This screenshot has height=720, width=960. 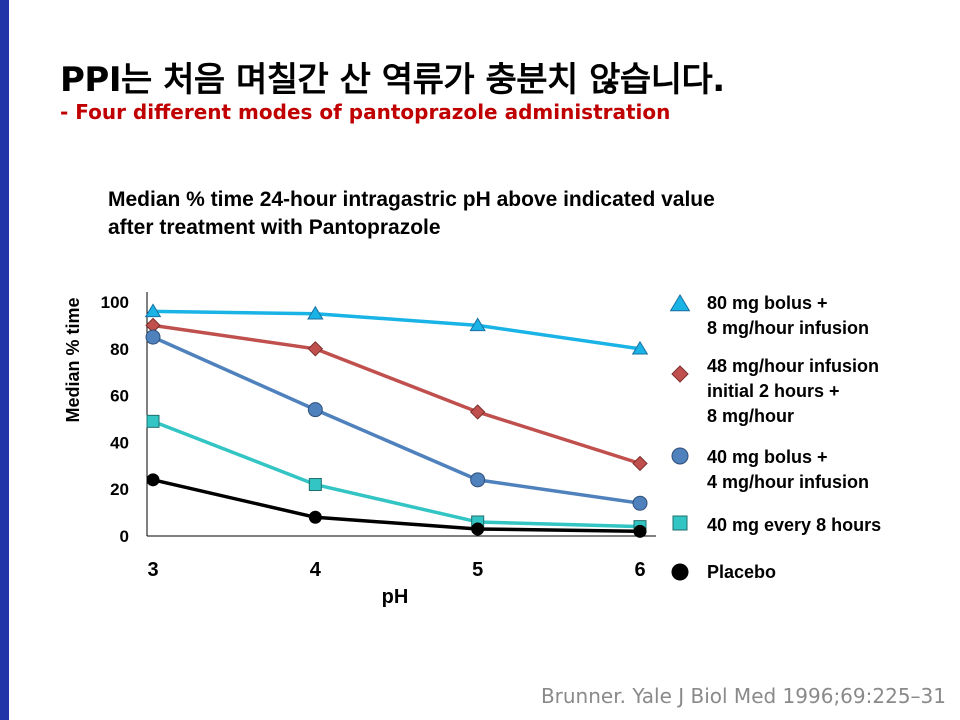 What do you see at coordinates (119, 349) in the screenshot?
I see `y-tick-label-80: 80` at bounding box center [119, 349].